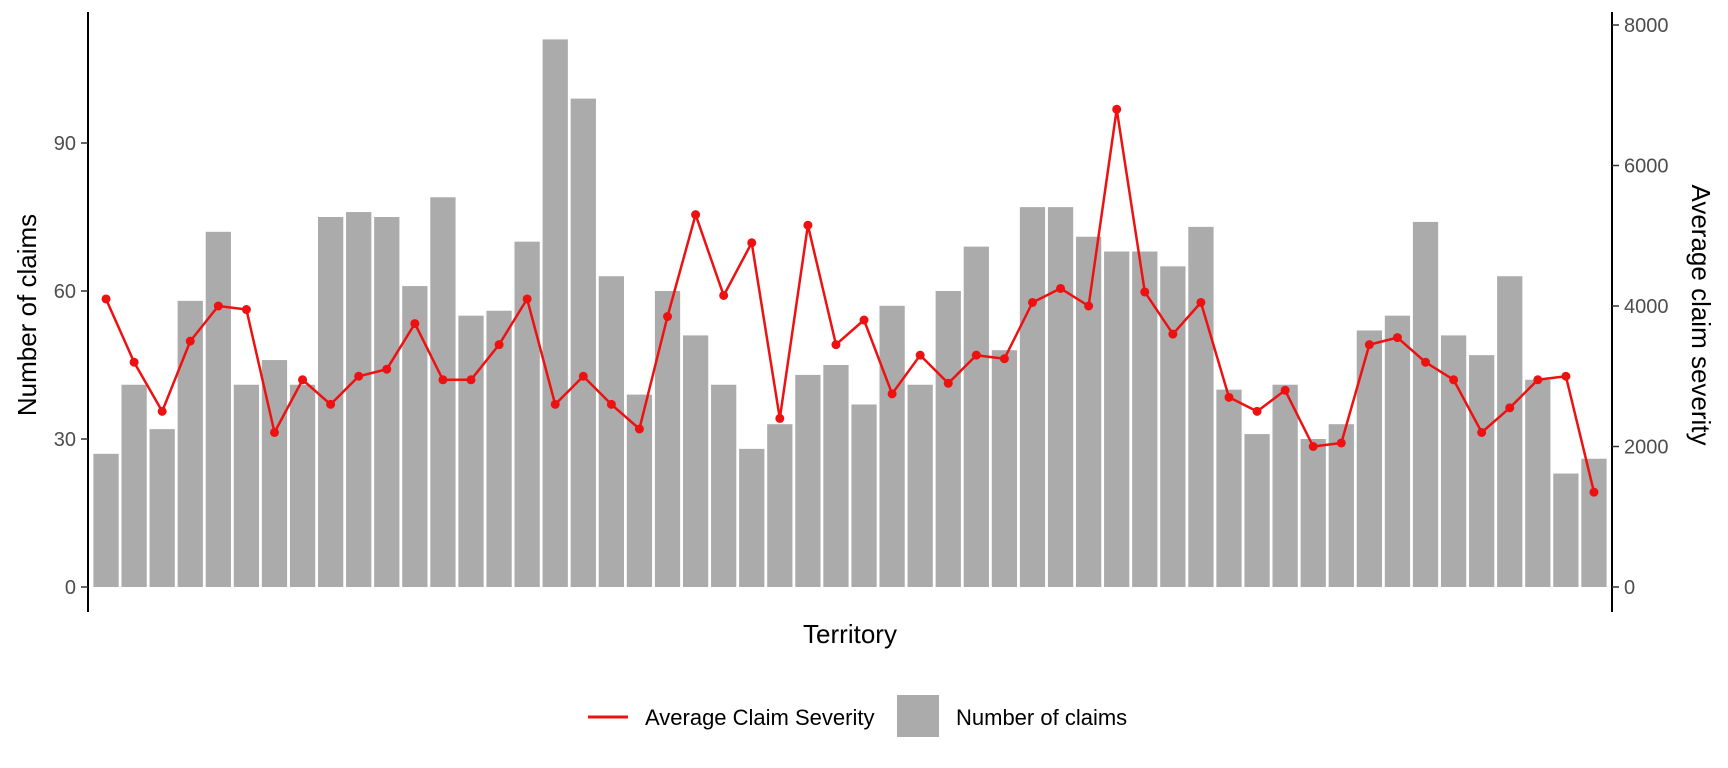 This screenshot has width=1728, height=768. Describe the element at coordinates (65, 292) in the screenshot. I see `left-tick-label: 60` at that location.